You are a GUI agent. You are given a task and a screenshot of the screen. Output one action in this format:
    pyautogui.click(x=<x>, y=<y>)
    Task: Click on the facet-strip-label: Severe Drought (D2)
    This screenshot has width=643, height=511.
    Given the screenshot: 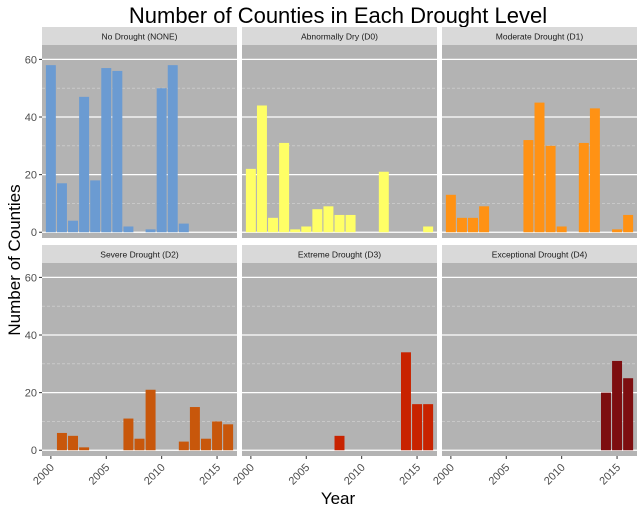 What is the action you would take?
    pyautogui.click(x=139, y=255)
    